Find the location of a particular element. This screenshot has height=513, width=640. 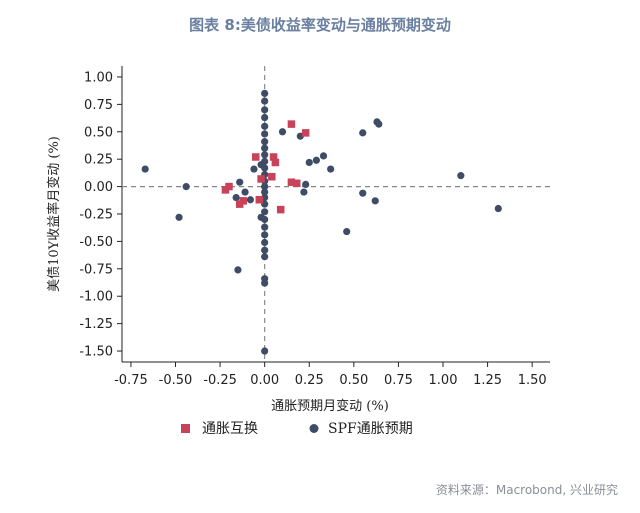

y-tick-label: 1.00 is located at coordinates (98, 77).